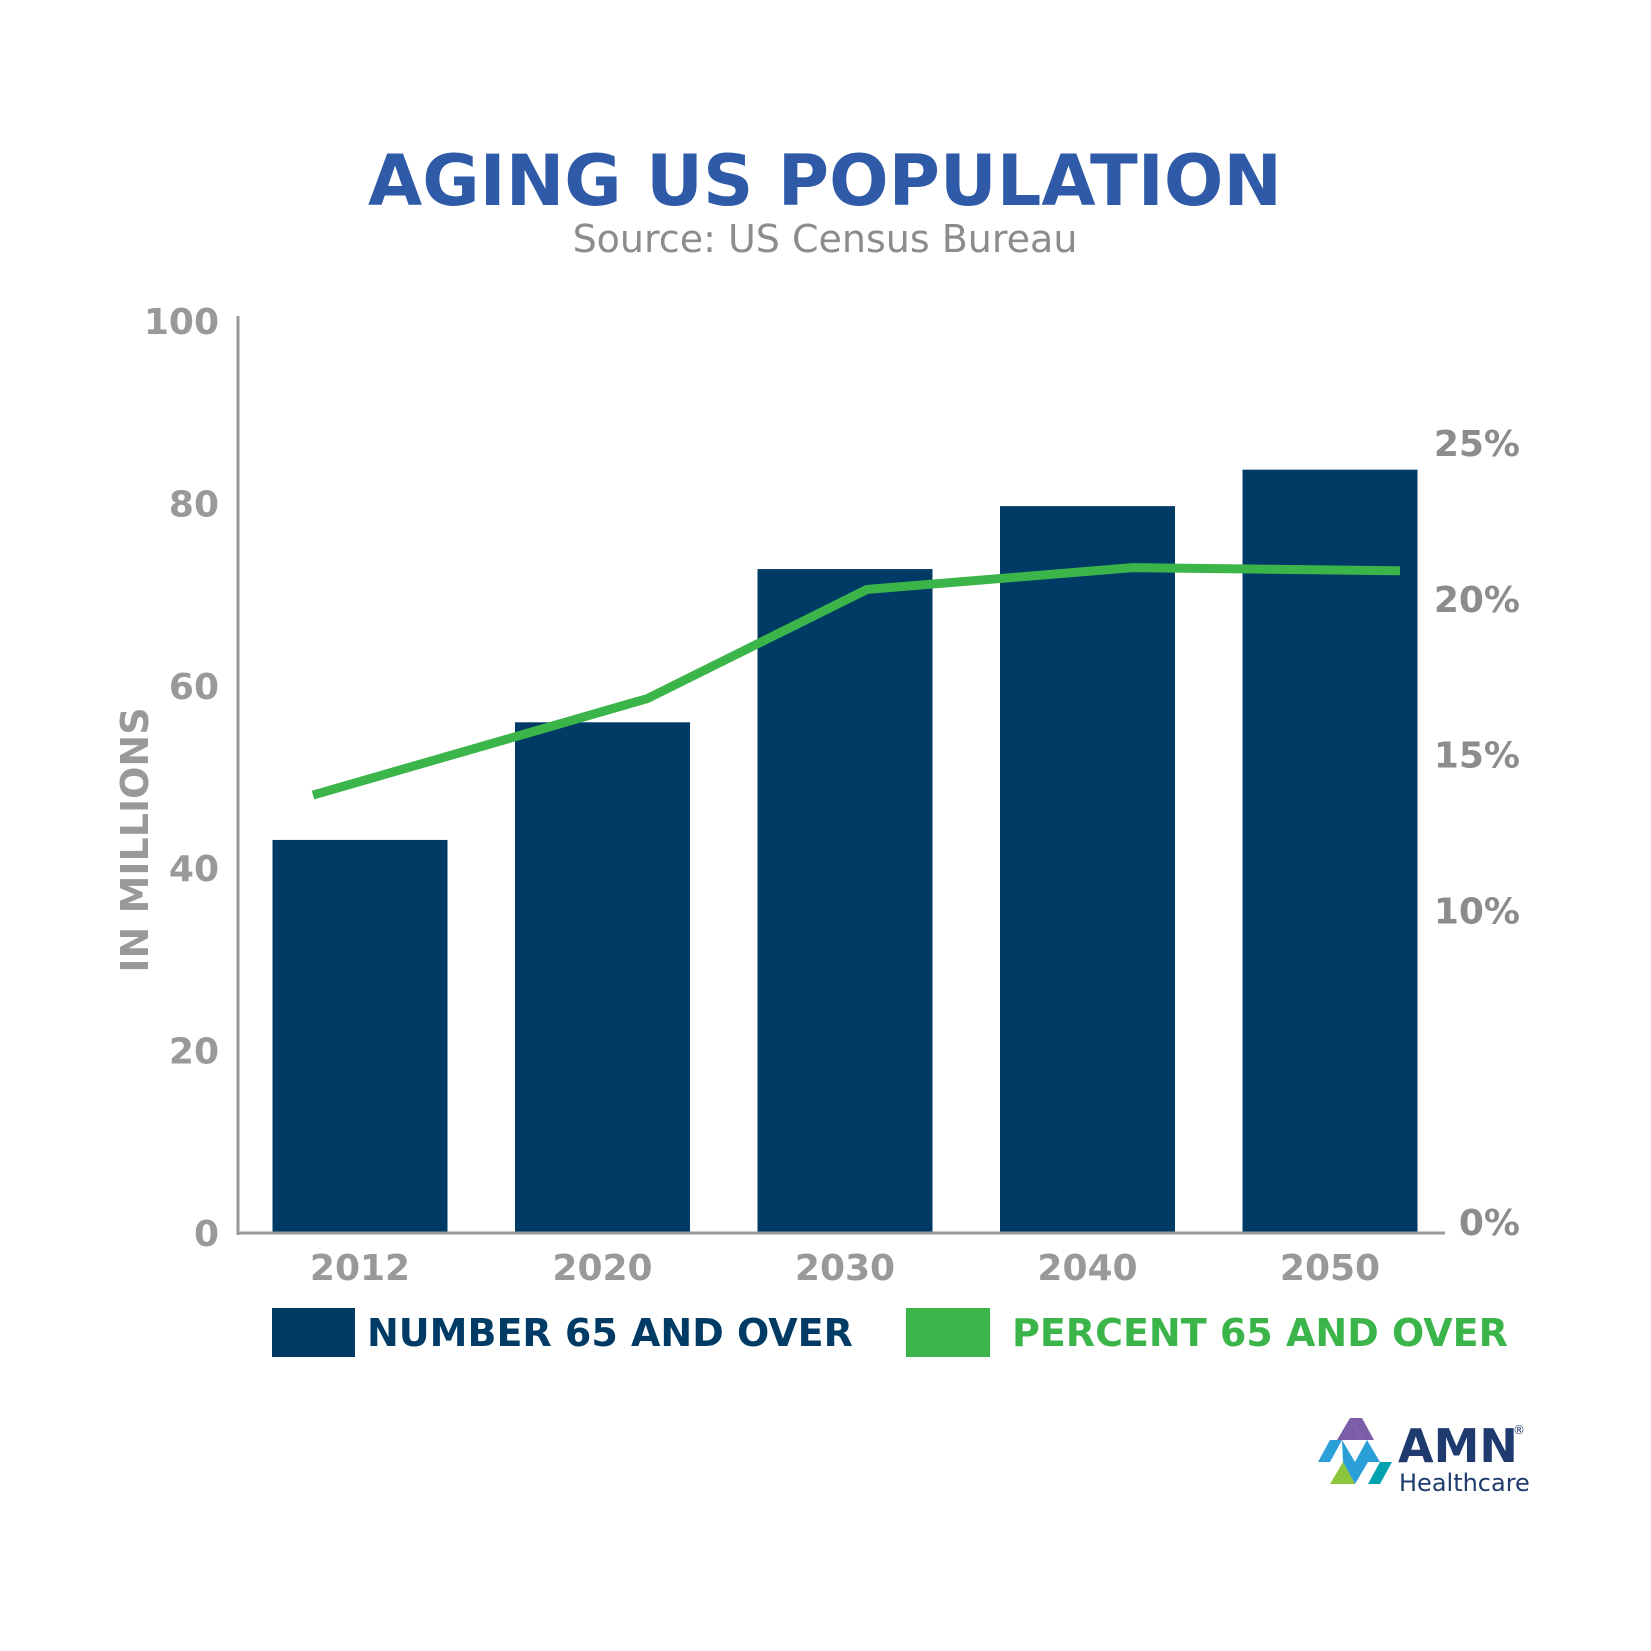  I want to click on y2-tick-20: 20%, so click(1477, 600).